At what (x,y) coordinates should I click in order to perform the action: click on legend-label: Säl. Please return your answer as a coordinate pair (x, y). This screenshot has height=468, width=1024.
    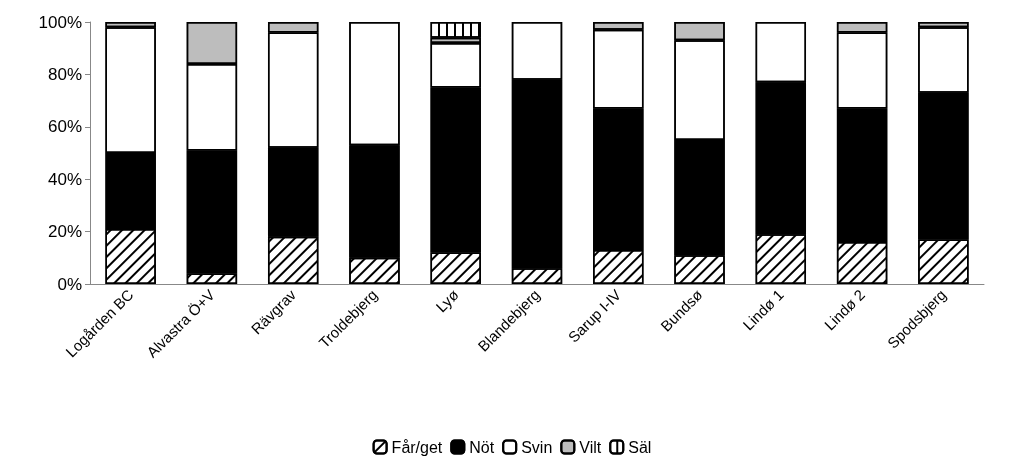
    Looking at the image, I should click on (640, 447).